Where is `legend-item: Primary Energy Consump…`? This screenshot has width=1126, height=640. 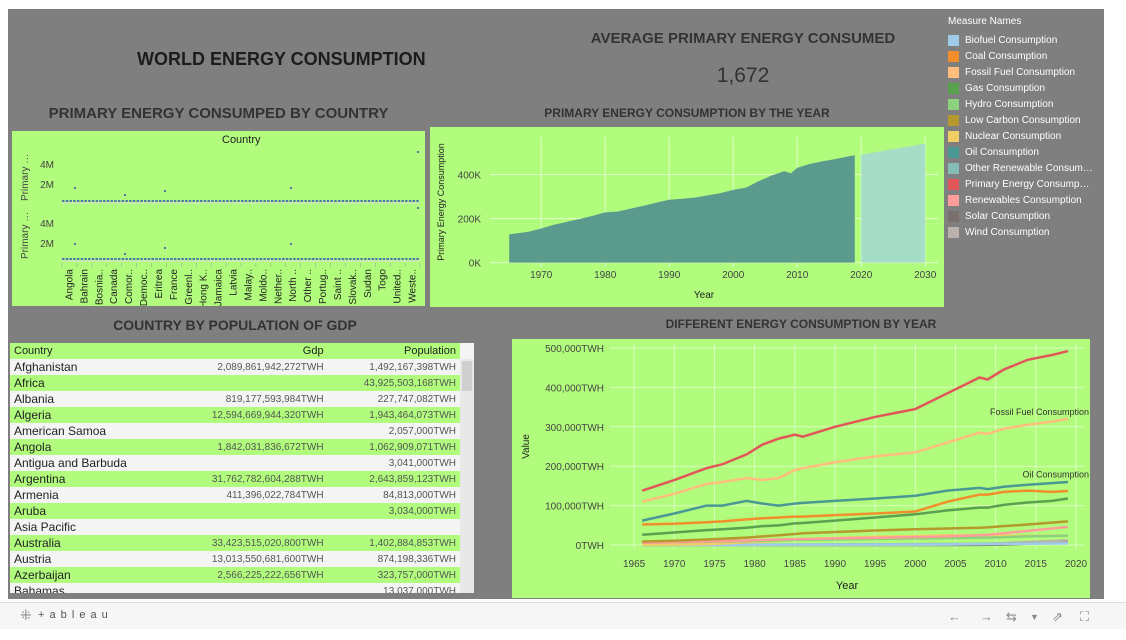 legend-item: Primary Energy Consump… is located at coordinates (1020, 184).